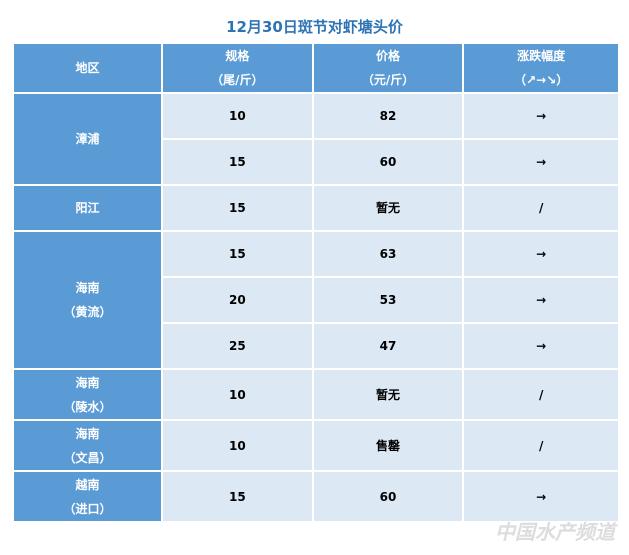  Describe the element at coordinates (87, 406) in the screenshot. I see `cell-line: （陵水）` at that location.